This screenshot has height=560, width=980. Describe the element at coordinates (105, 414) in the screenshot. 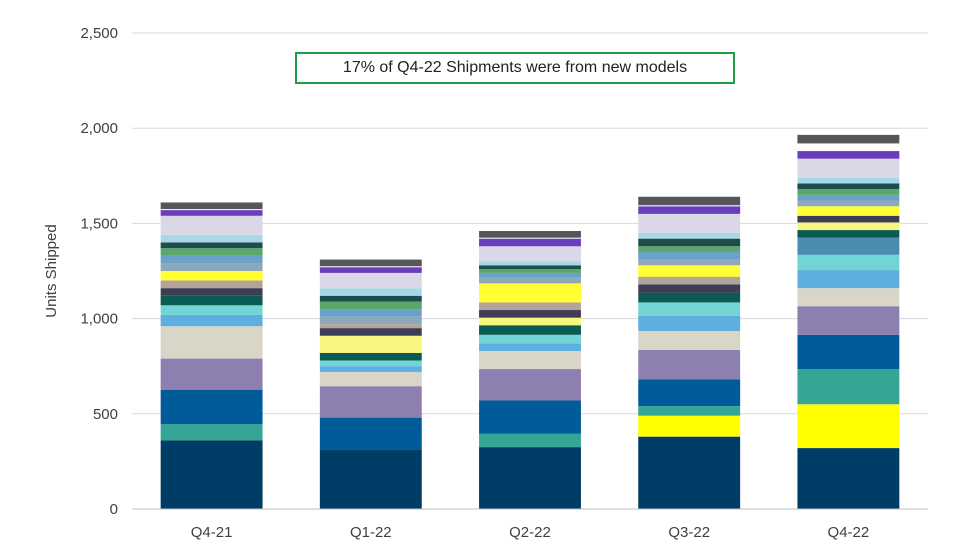

I see `y-tick-label: 500` at that location.